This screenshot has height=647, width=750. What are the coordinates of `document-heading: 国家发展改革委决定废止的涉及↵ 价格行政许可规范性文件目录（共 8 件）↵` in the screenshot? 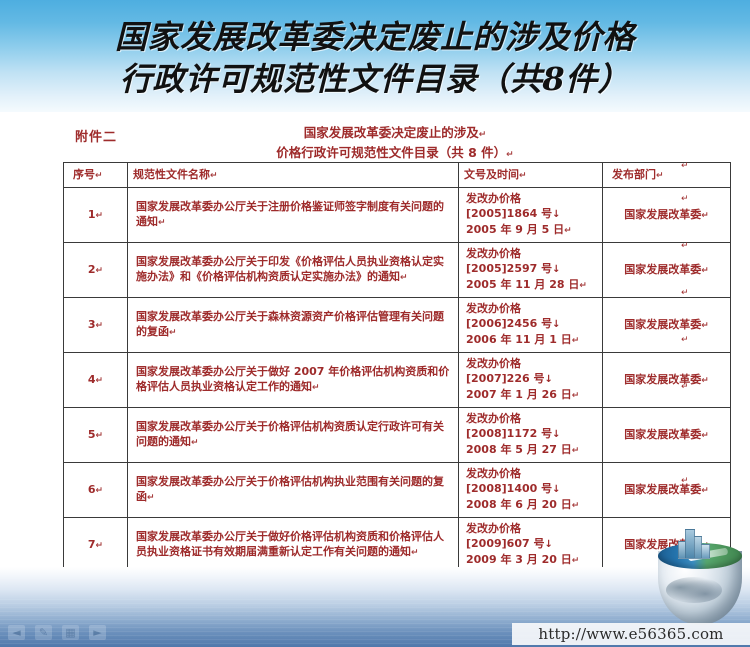 It's located at (395, 144).